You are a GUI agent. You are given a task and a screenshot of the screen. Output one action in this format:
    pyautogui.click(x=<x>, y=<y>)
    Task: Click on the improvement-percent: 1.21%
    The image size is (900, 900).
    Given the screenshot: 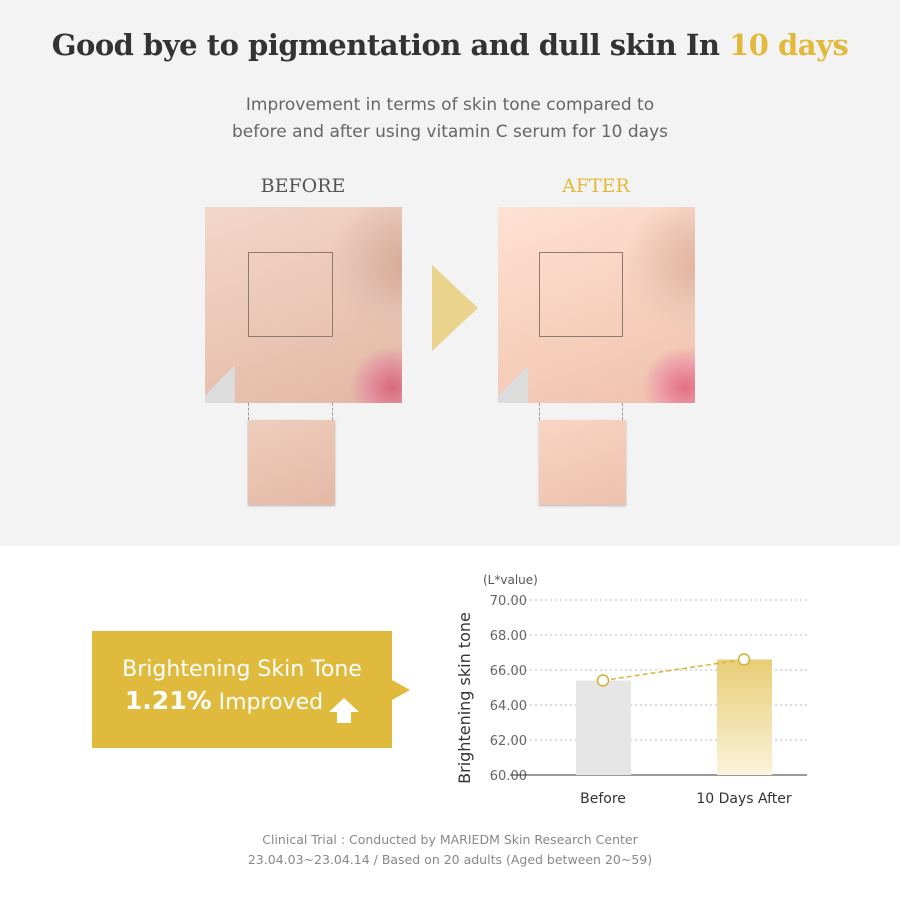 What is the action you would take?
    pyautogui.click(x=168, y=700)
    